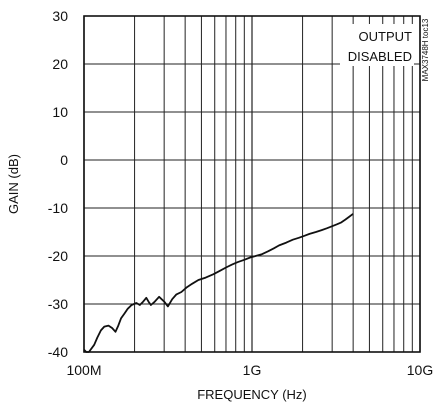 The image size is (433, 413). I want to click on y-tick-label: 0, so click(64, 160).